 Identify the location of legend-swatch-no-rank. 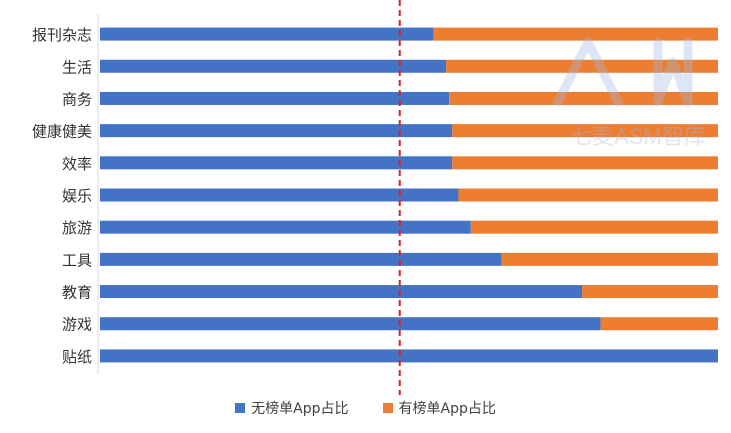
(240, 408).